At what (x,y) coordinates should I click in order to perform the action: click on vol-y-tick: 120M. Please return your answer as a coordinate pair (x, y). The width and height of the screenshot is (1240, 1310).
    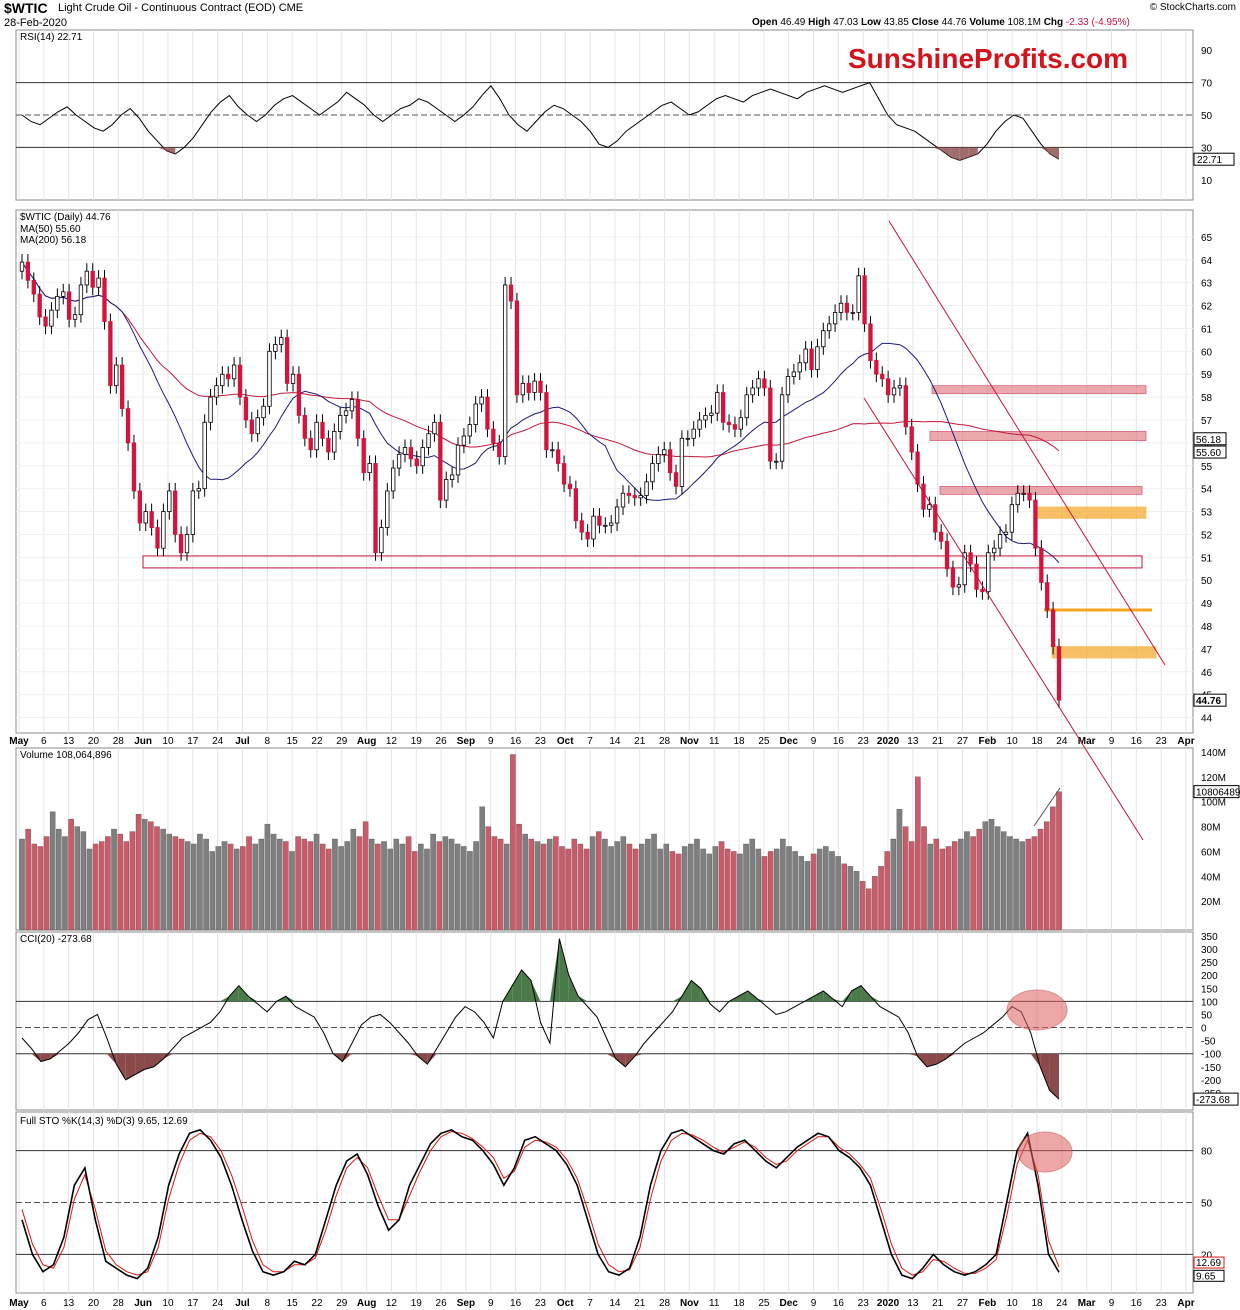
    Looking at the image, I should click on (1213, 778).